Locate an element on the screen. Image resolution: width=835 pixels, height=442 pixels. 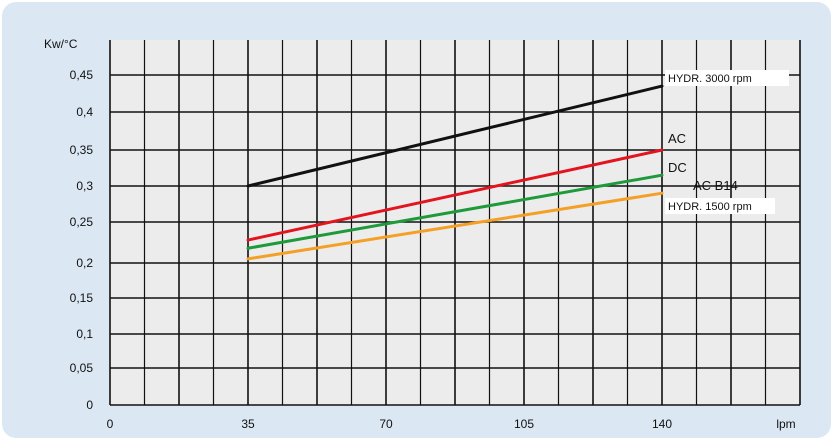
y-tick-label: 0,3 is located at coordinates (84, 186).